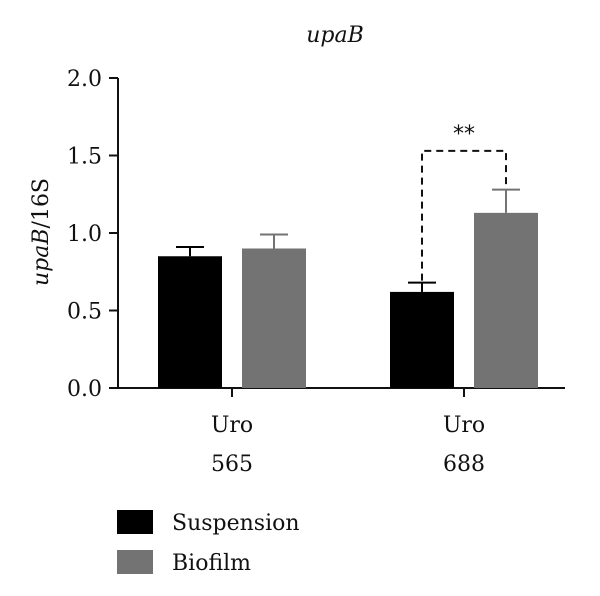 This screenshot has height=596, width=600. I want to click on significance-annotation: **, so click(464, 201).